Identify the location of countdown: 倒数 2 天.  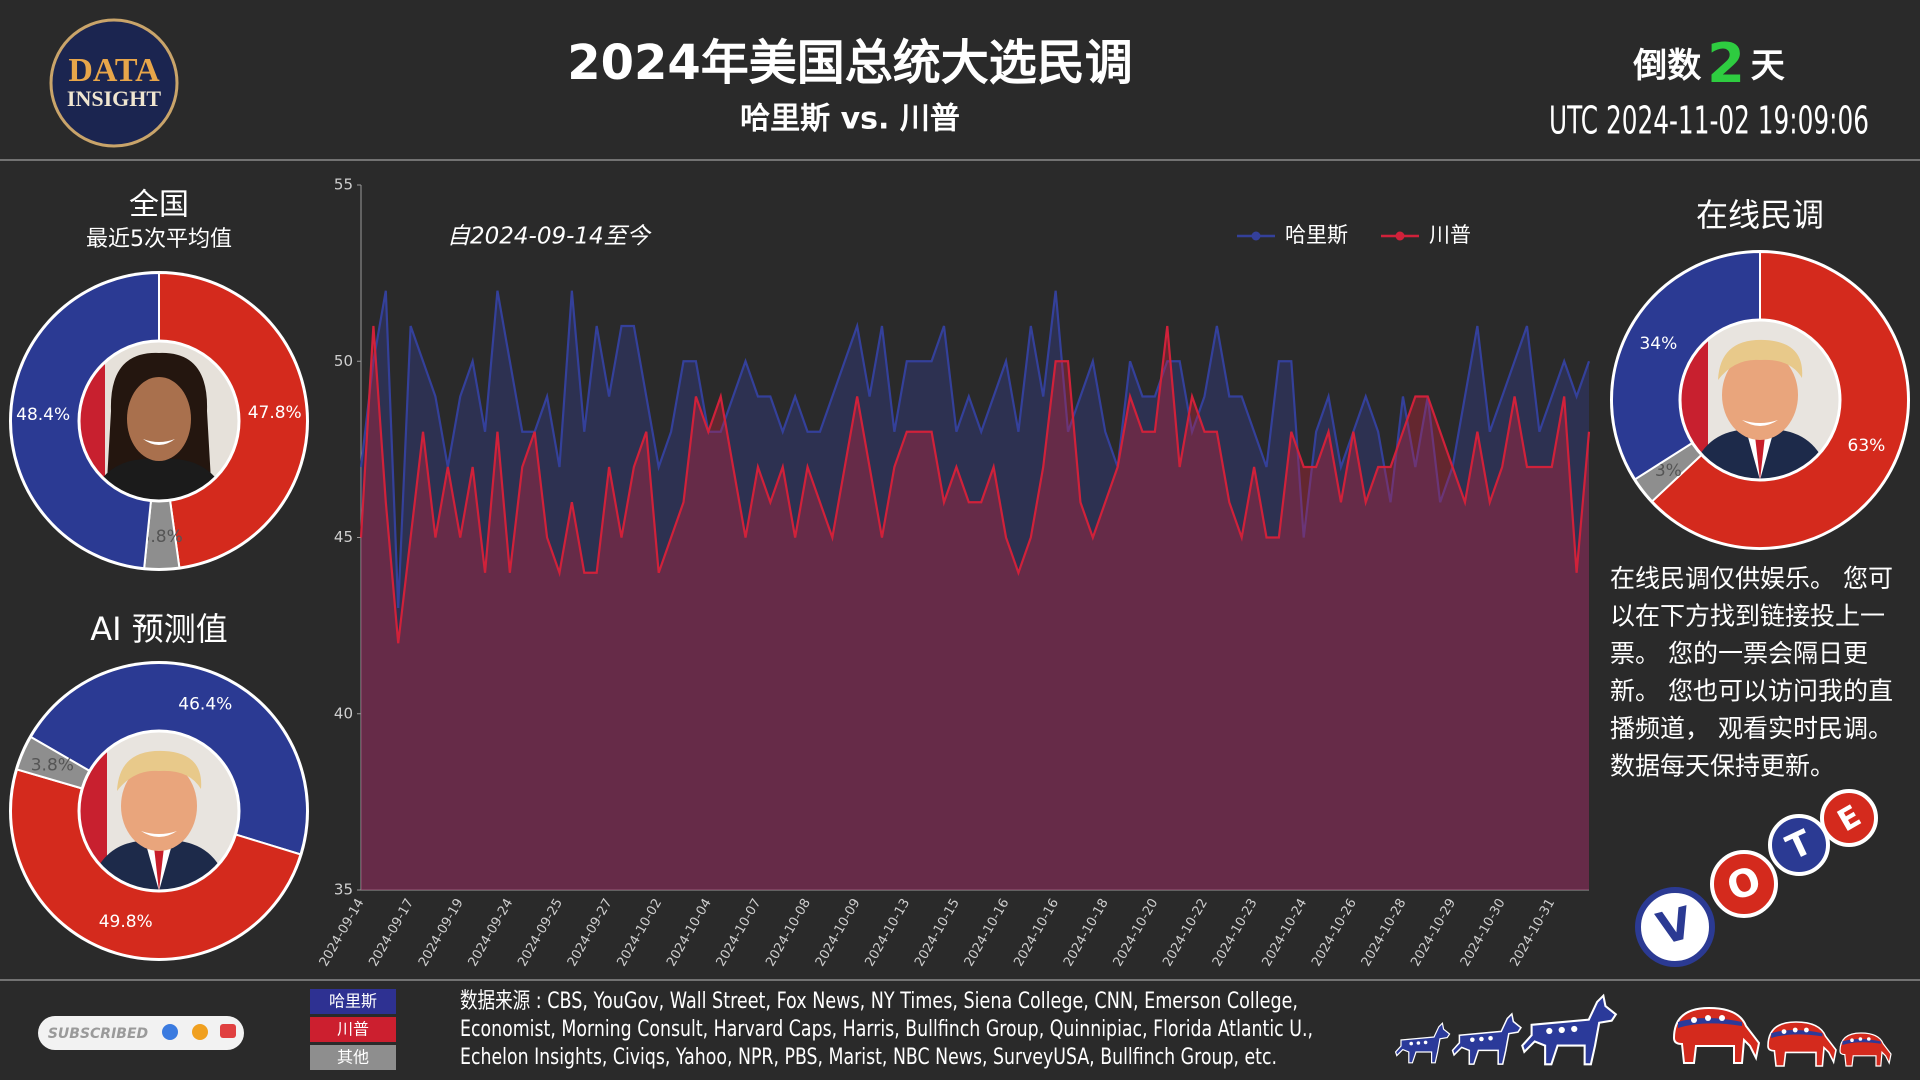
(1708, 63).